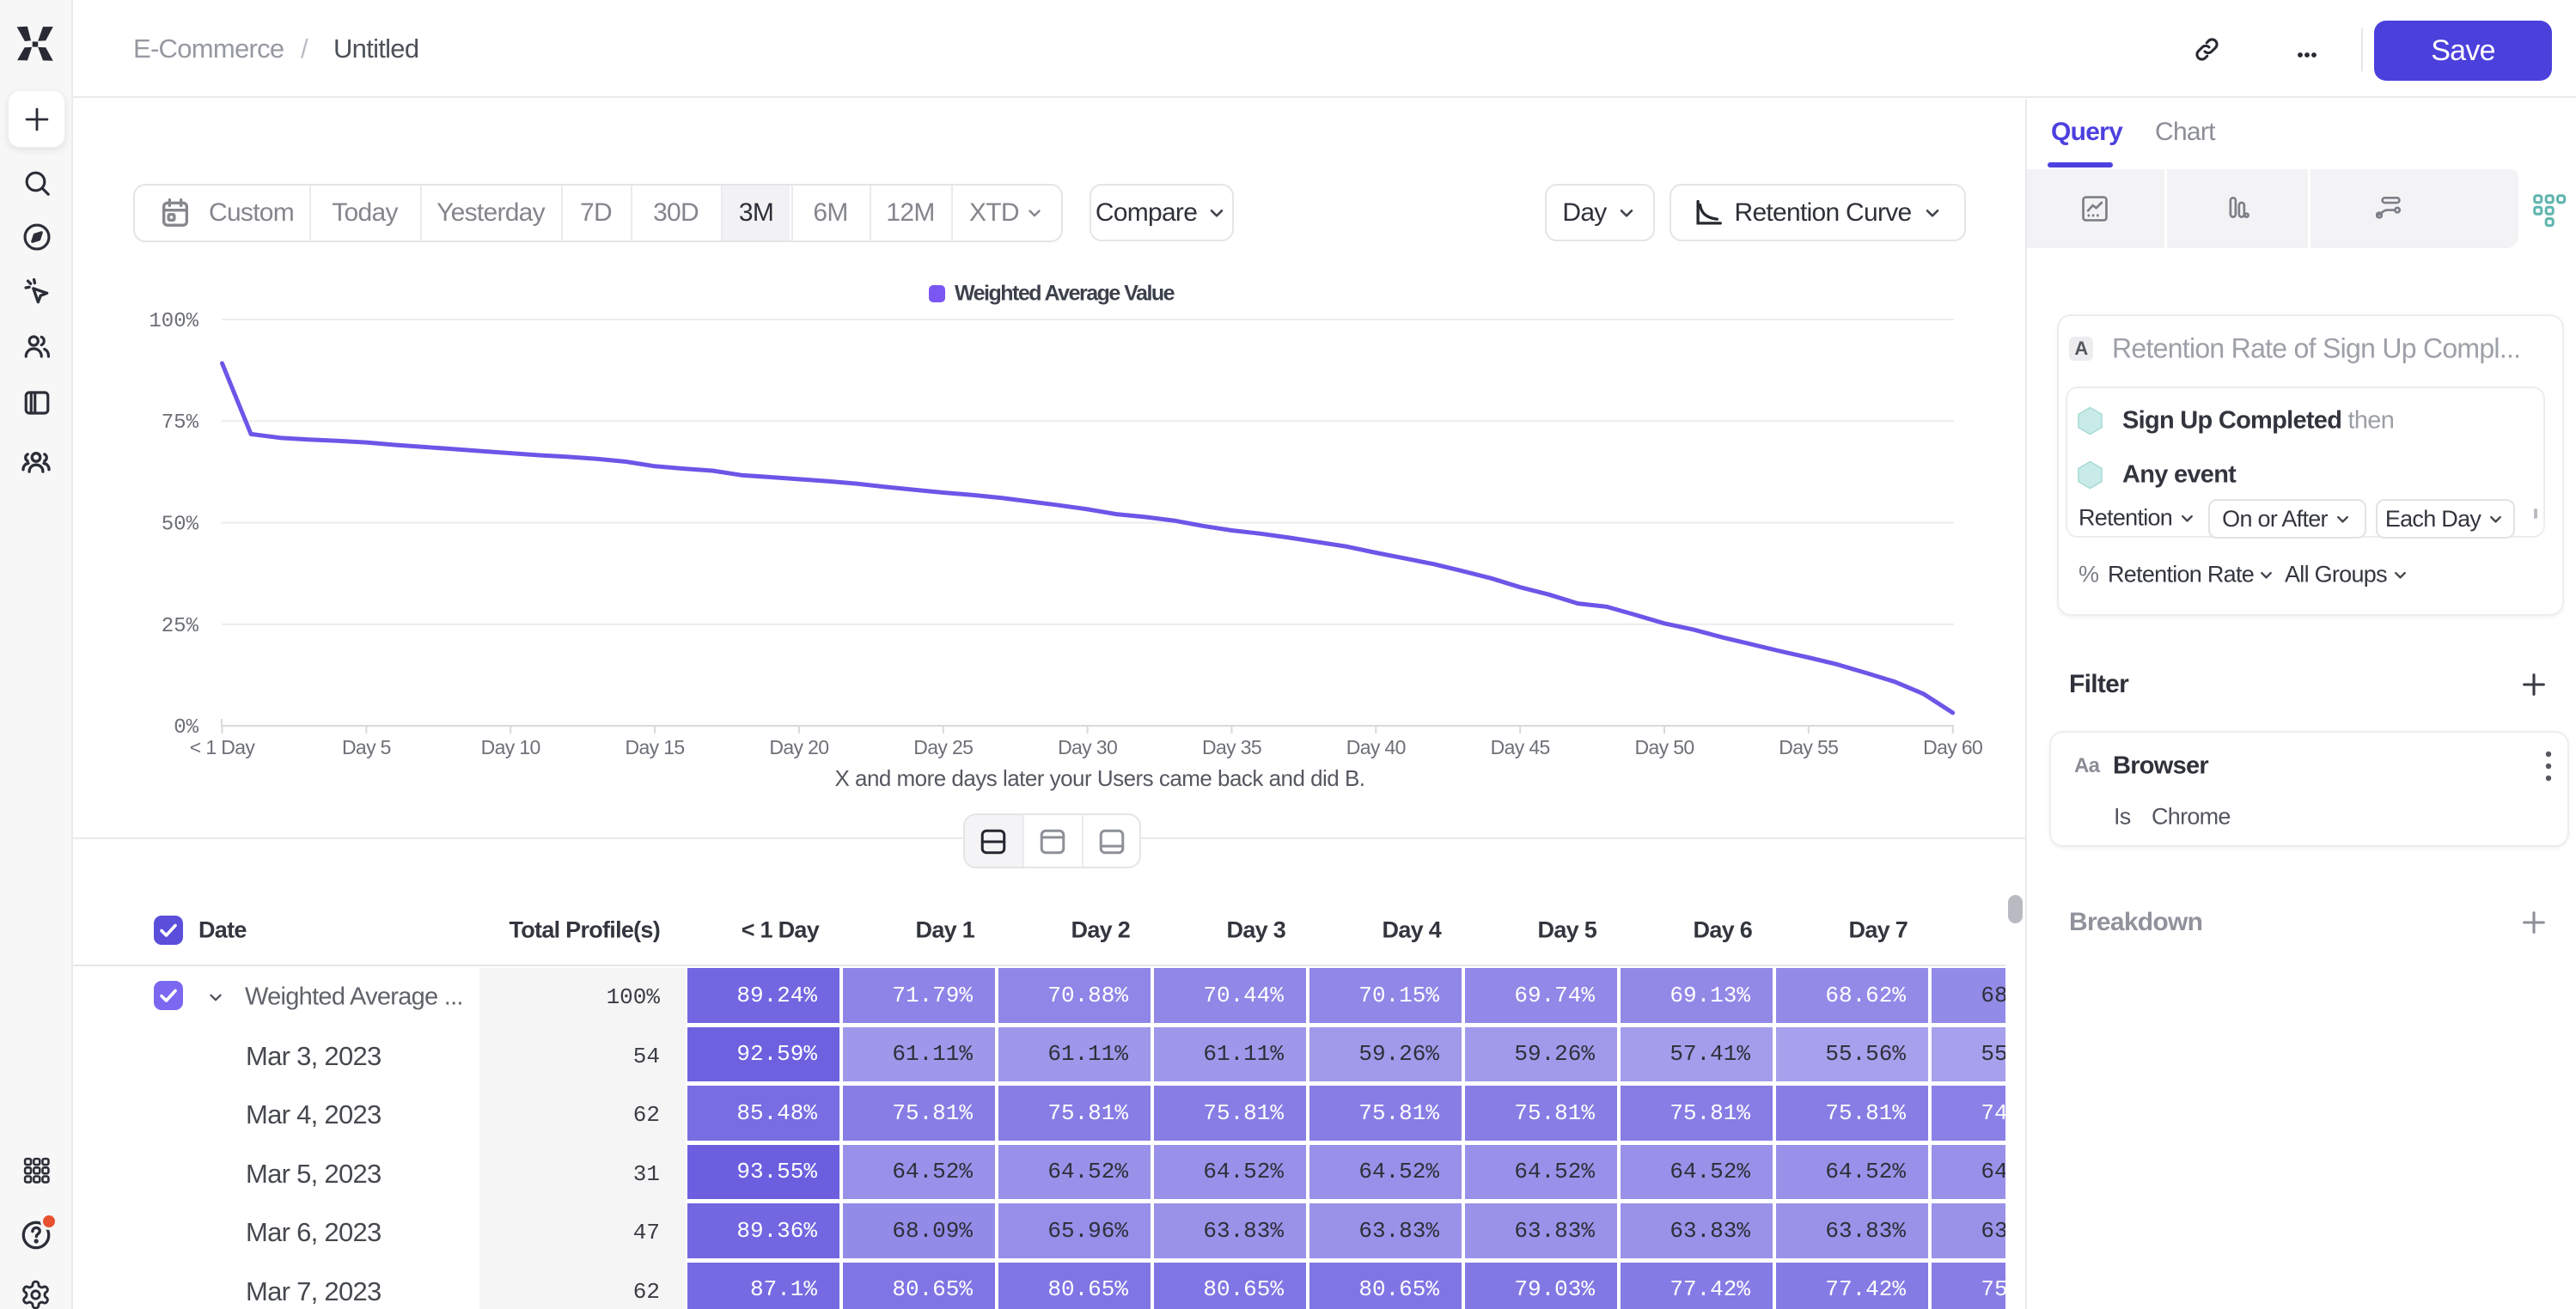  What do you see at coordinates (943, 747) in the screenshot?
I see `svg-text: Day 25` at bounding box center [943, 747].